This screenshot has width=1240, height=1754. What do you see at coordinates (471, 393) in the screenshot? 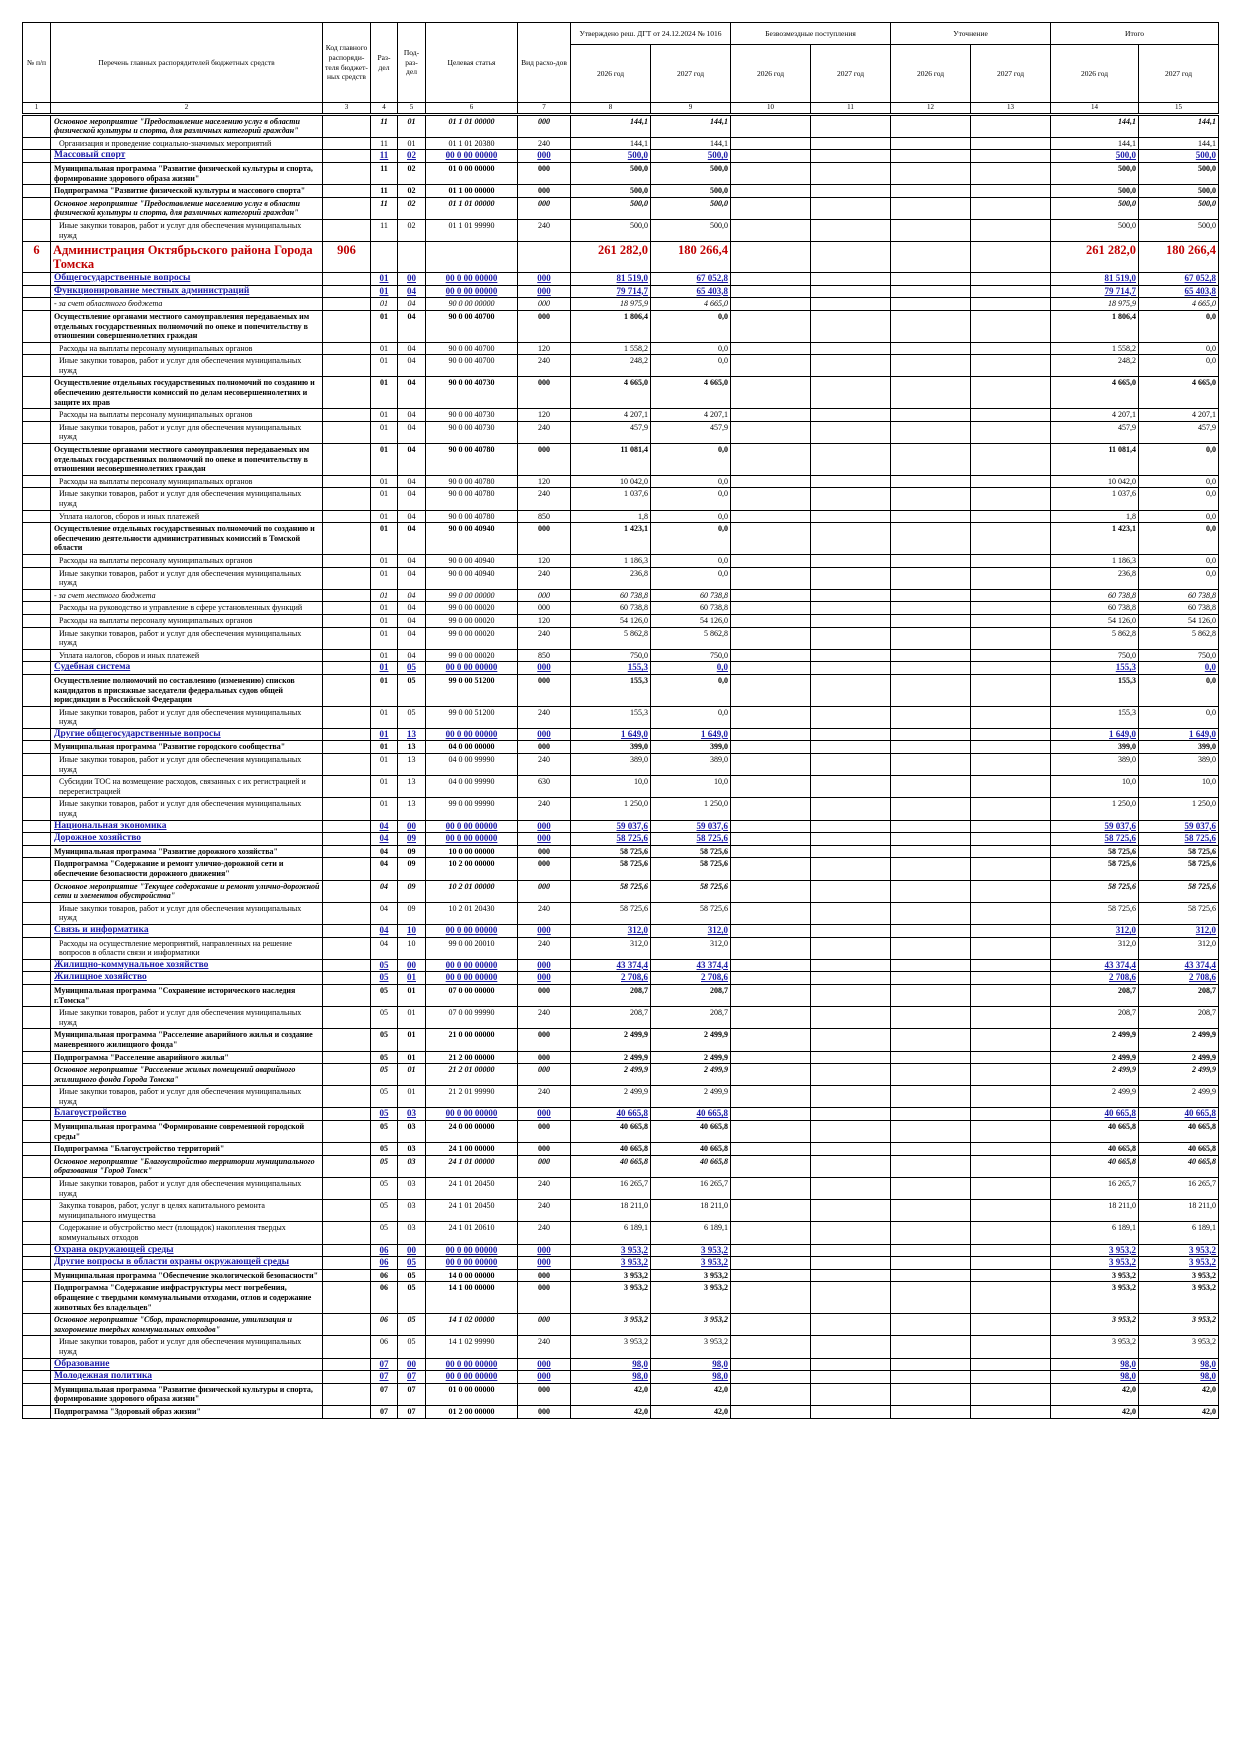
I see `cell: 90 0 00 40730` at bounding box center [471, 393].